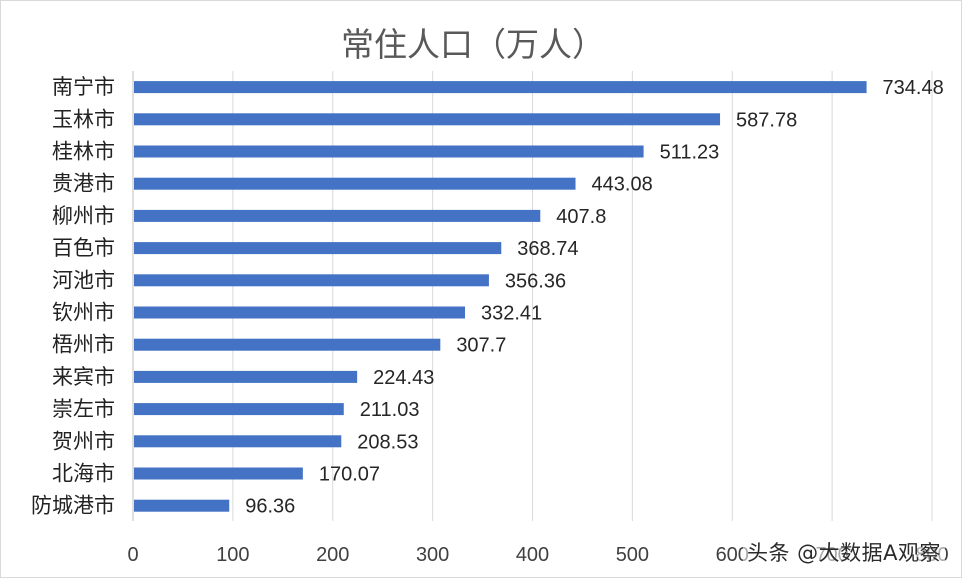 Image resolution: width=962 pixels, height=578 pixels. What do you see at coordinates (632, 555) in the screenshot?
I see `x-tick-label: 500` at bounding box center [632, 555].